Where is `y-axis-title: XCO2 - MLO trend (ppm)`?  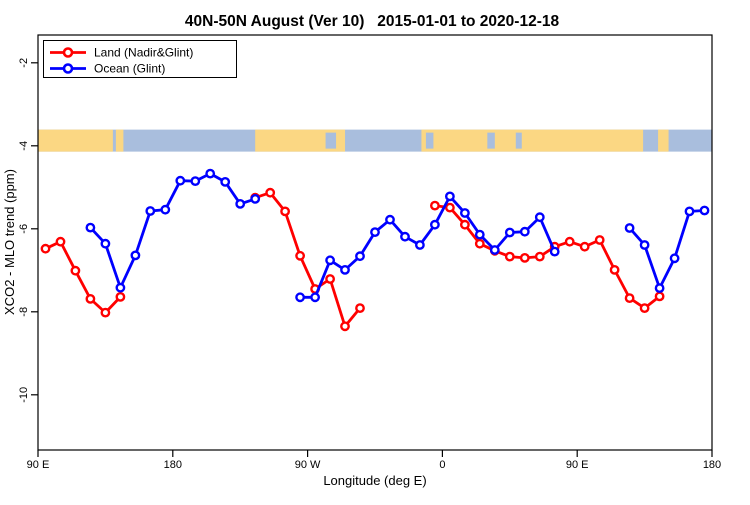
y-axis-title: XCO2 - MLO trend (ppm) is located at coordinates (9, 242).